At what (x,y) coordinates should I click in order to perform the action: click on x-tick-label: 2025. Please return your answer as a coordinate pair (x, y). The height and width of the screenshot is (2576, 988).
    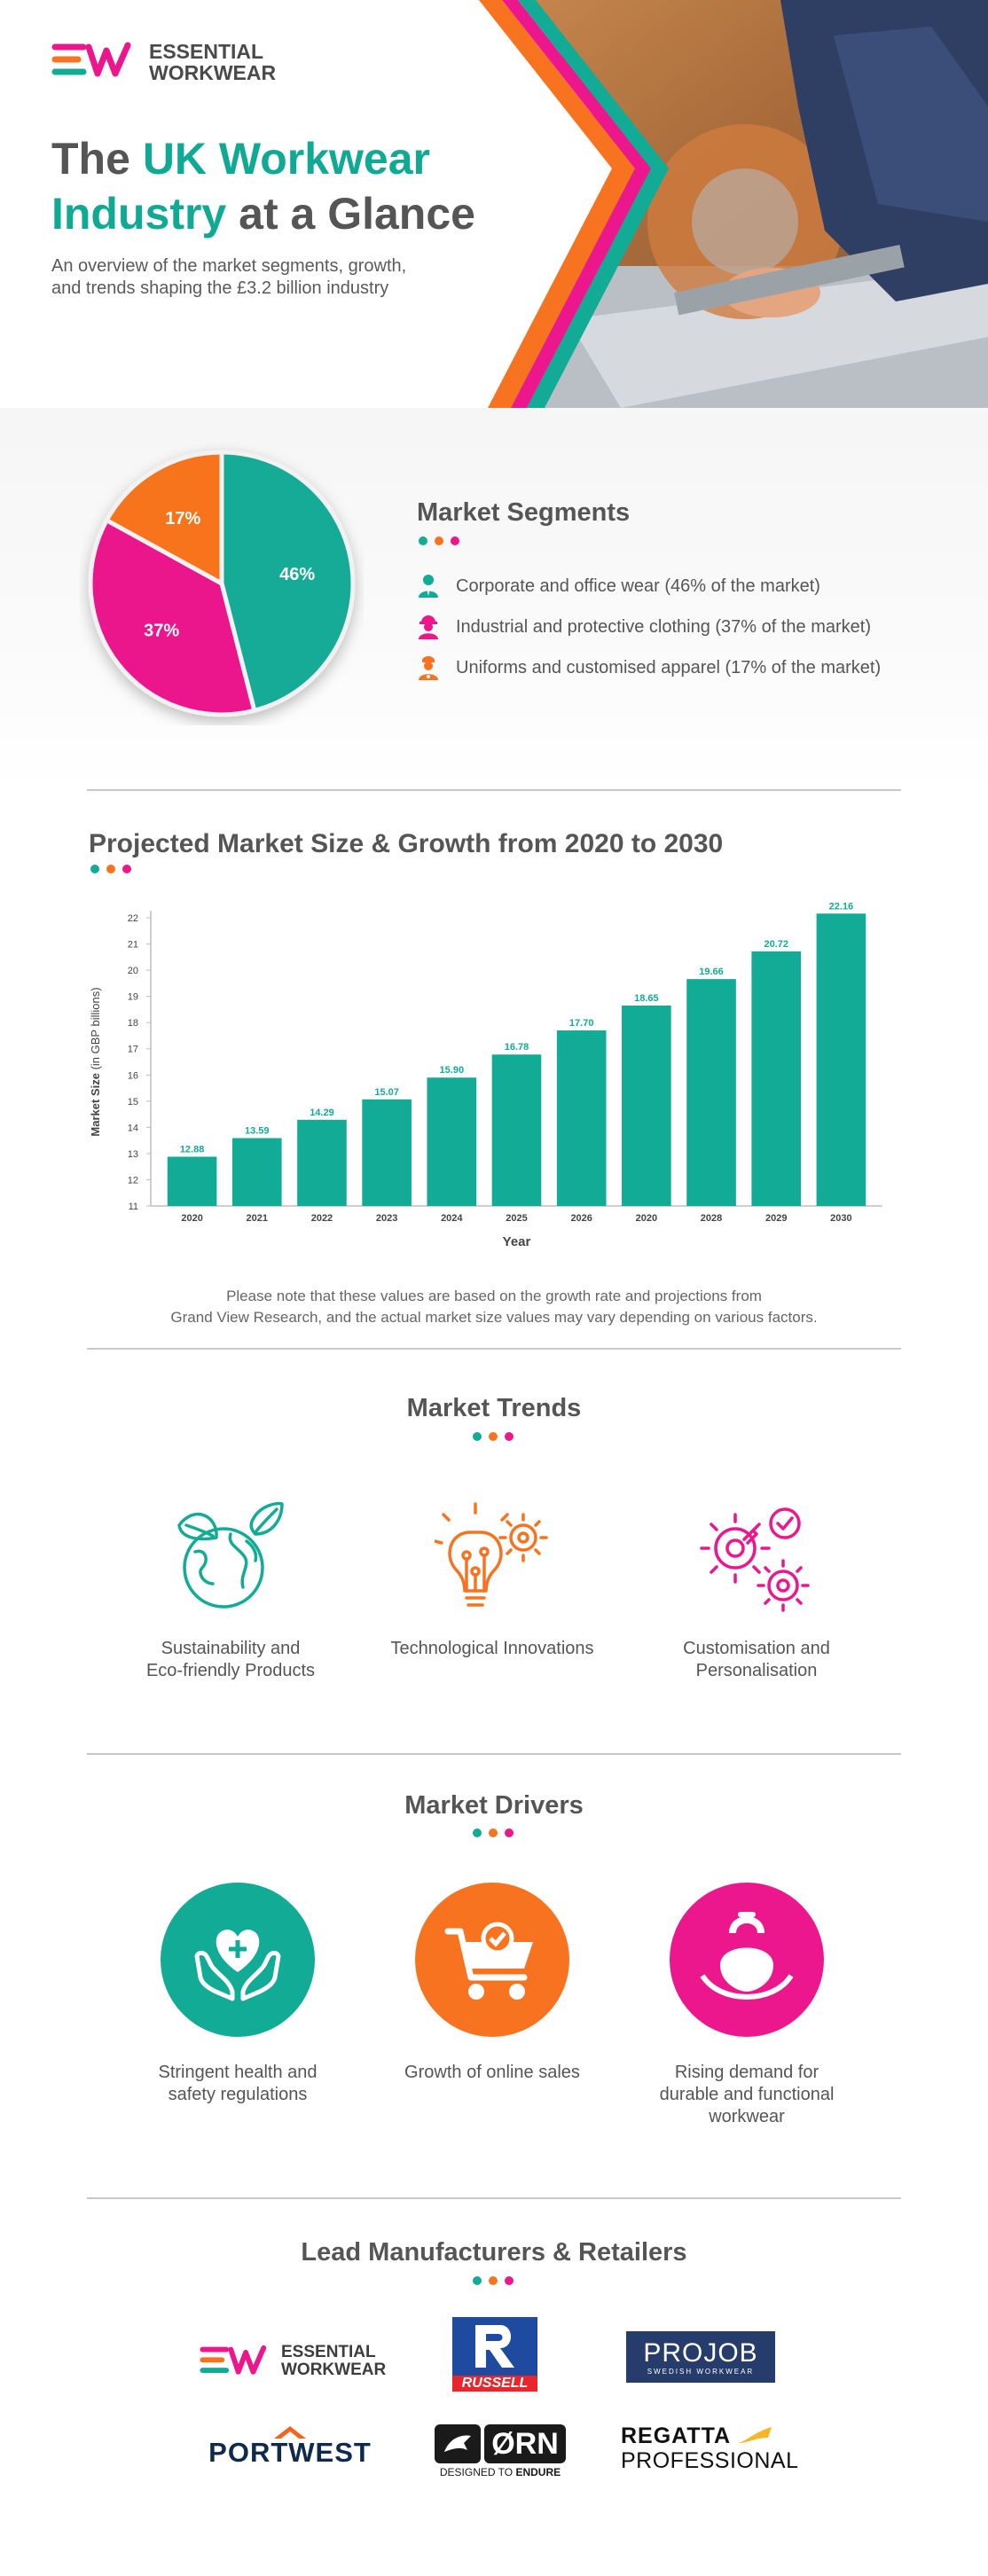
    Looking at the image, I should click on (516, 1218).